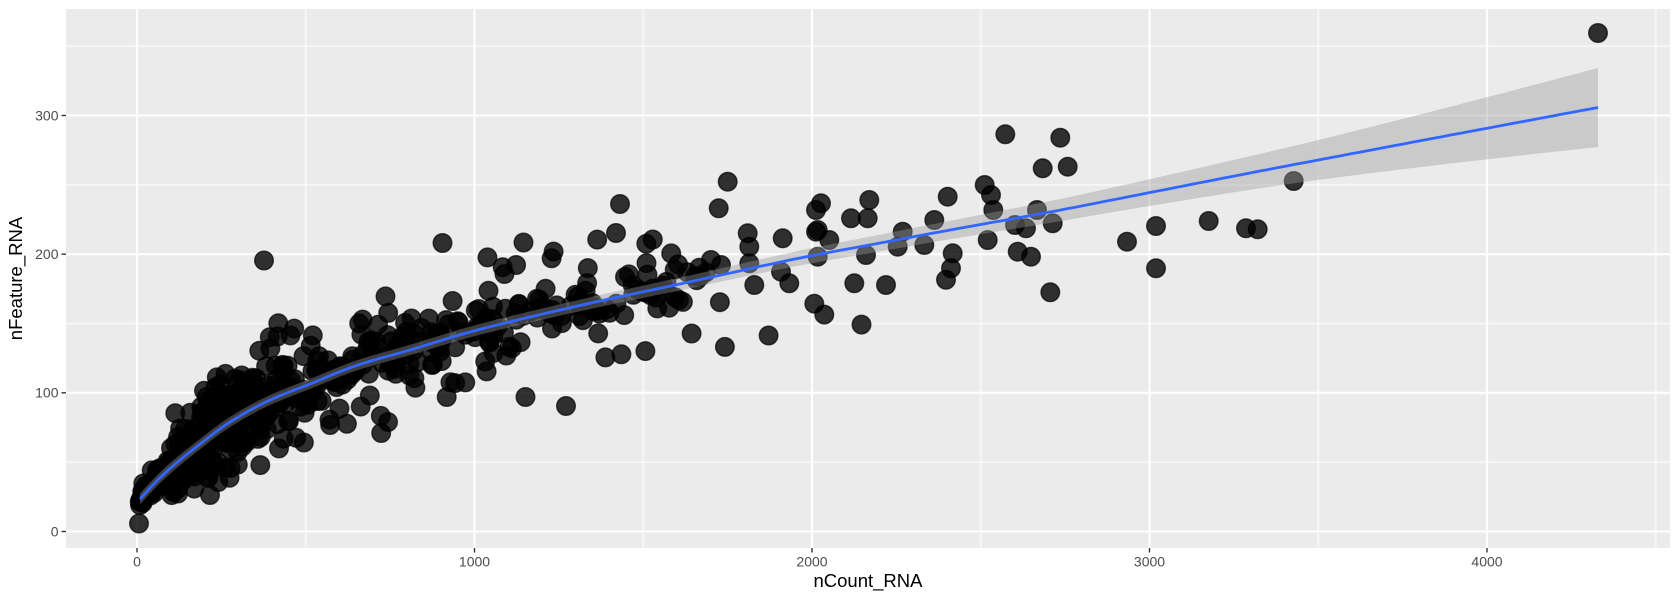 This screenshot has width=1680, height=600. Describe the element at coordinates (47, 254) in the screenshot. I see `svg-text: 200` at that location.